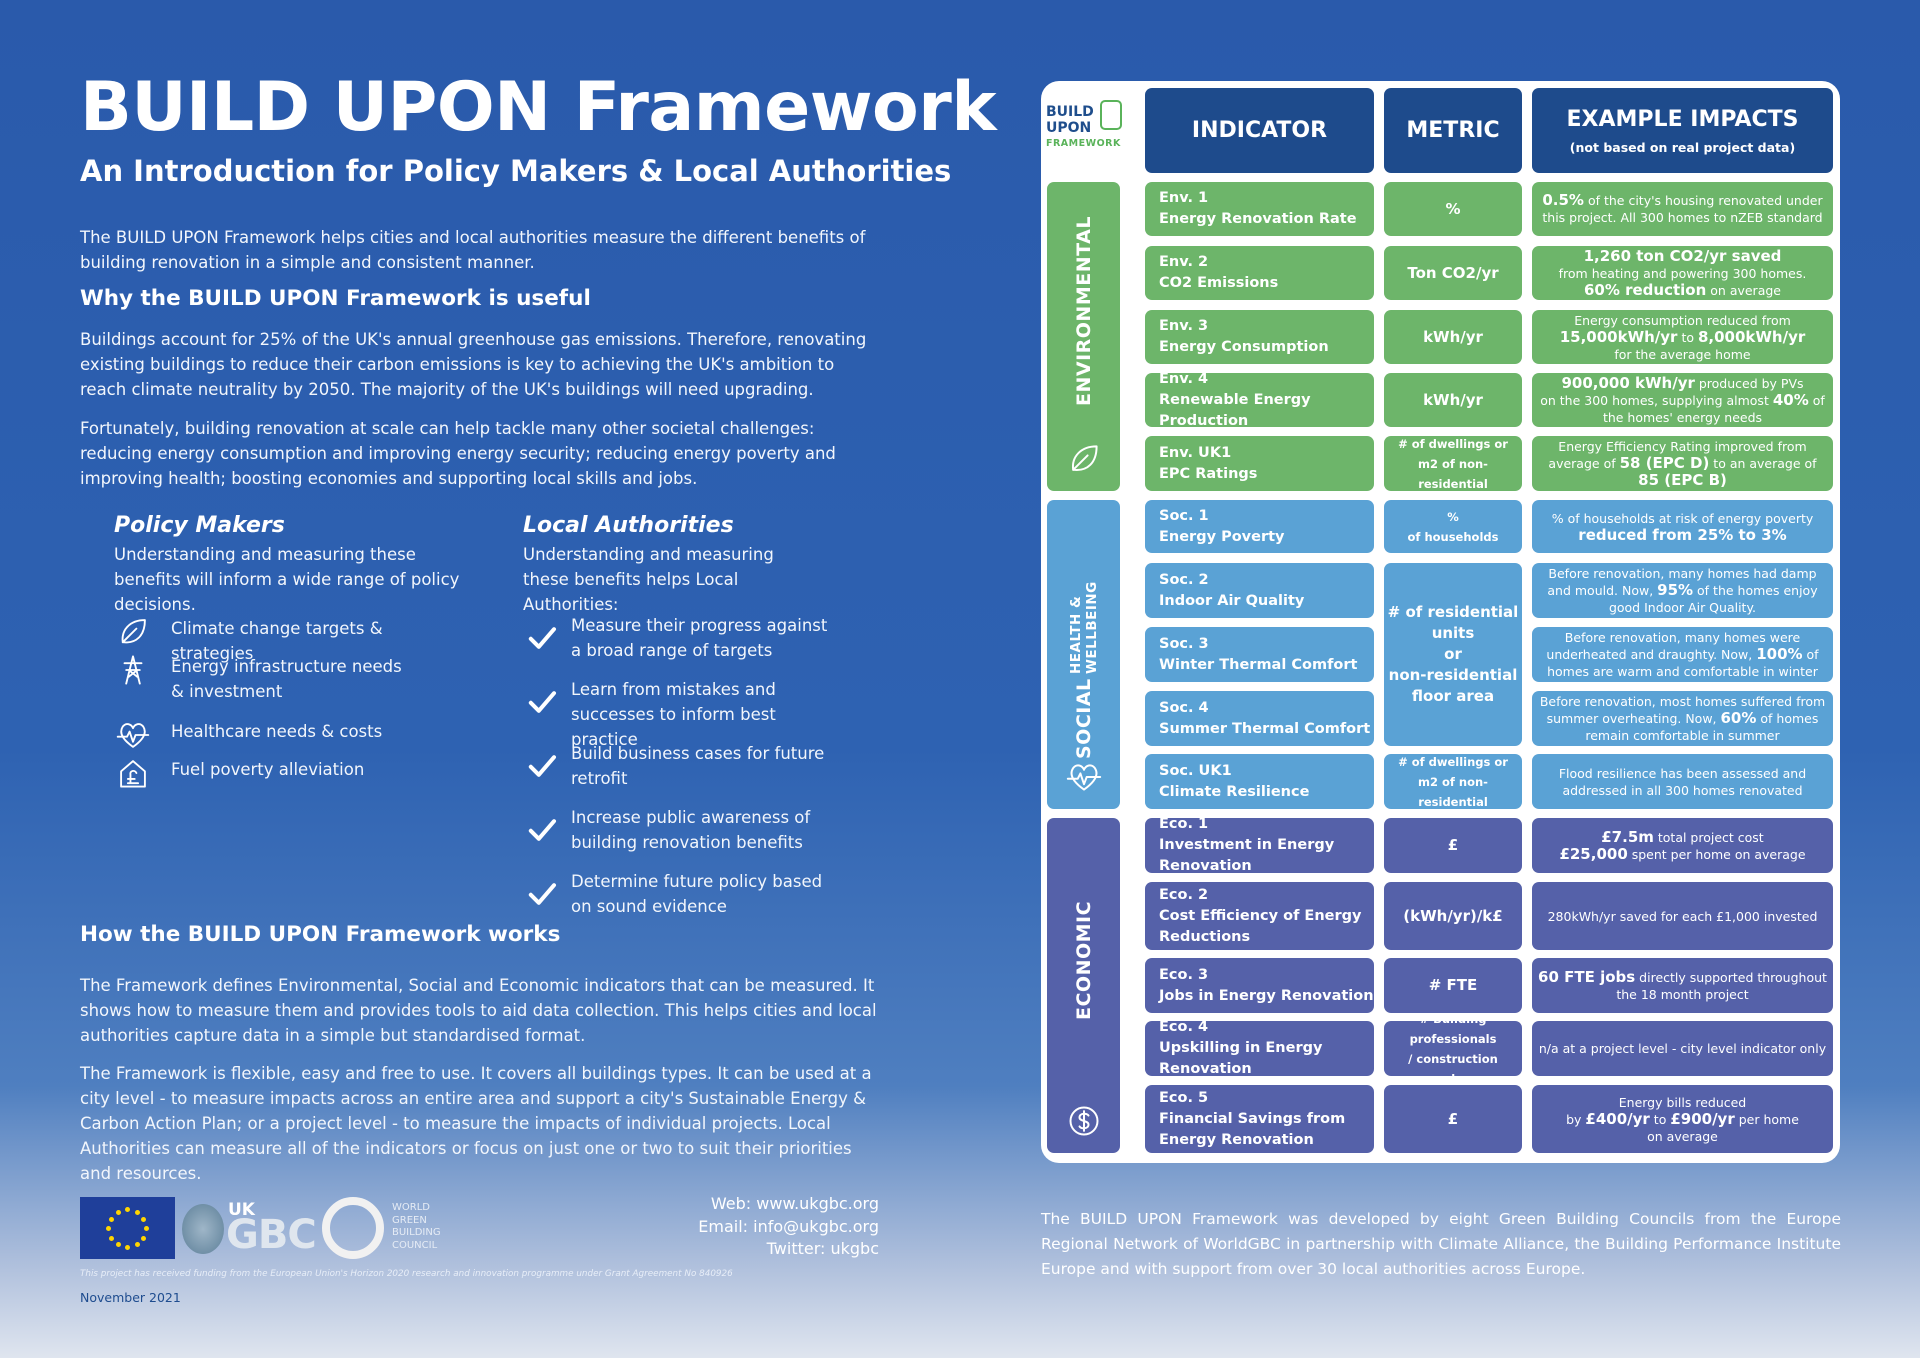 The width and height of the screenshot is (1920, 1358). What do you see at coordinates (538, 107) in the screenshot?
I see `title: BUILD UPON Framework` at bounding box center [538, 107].